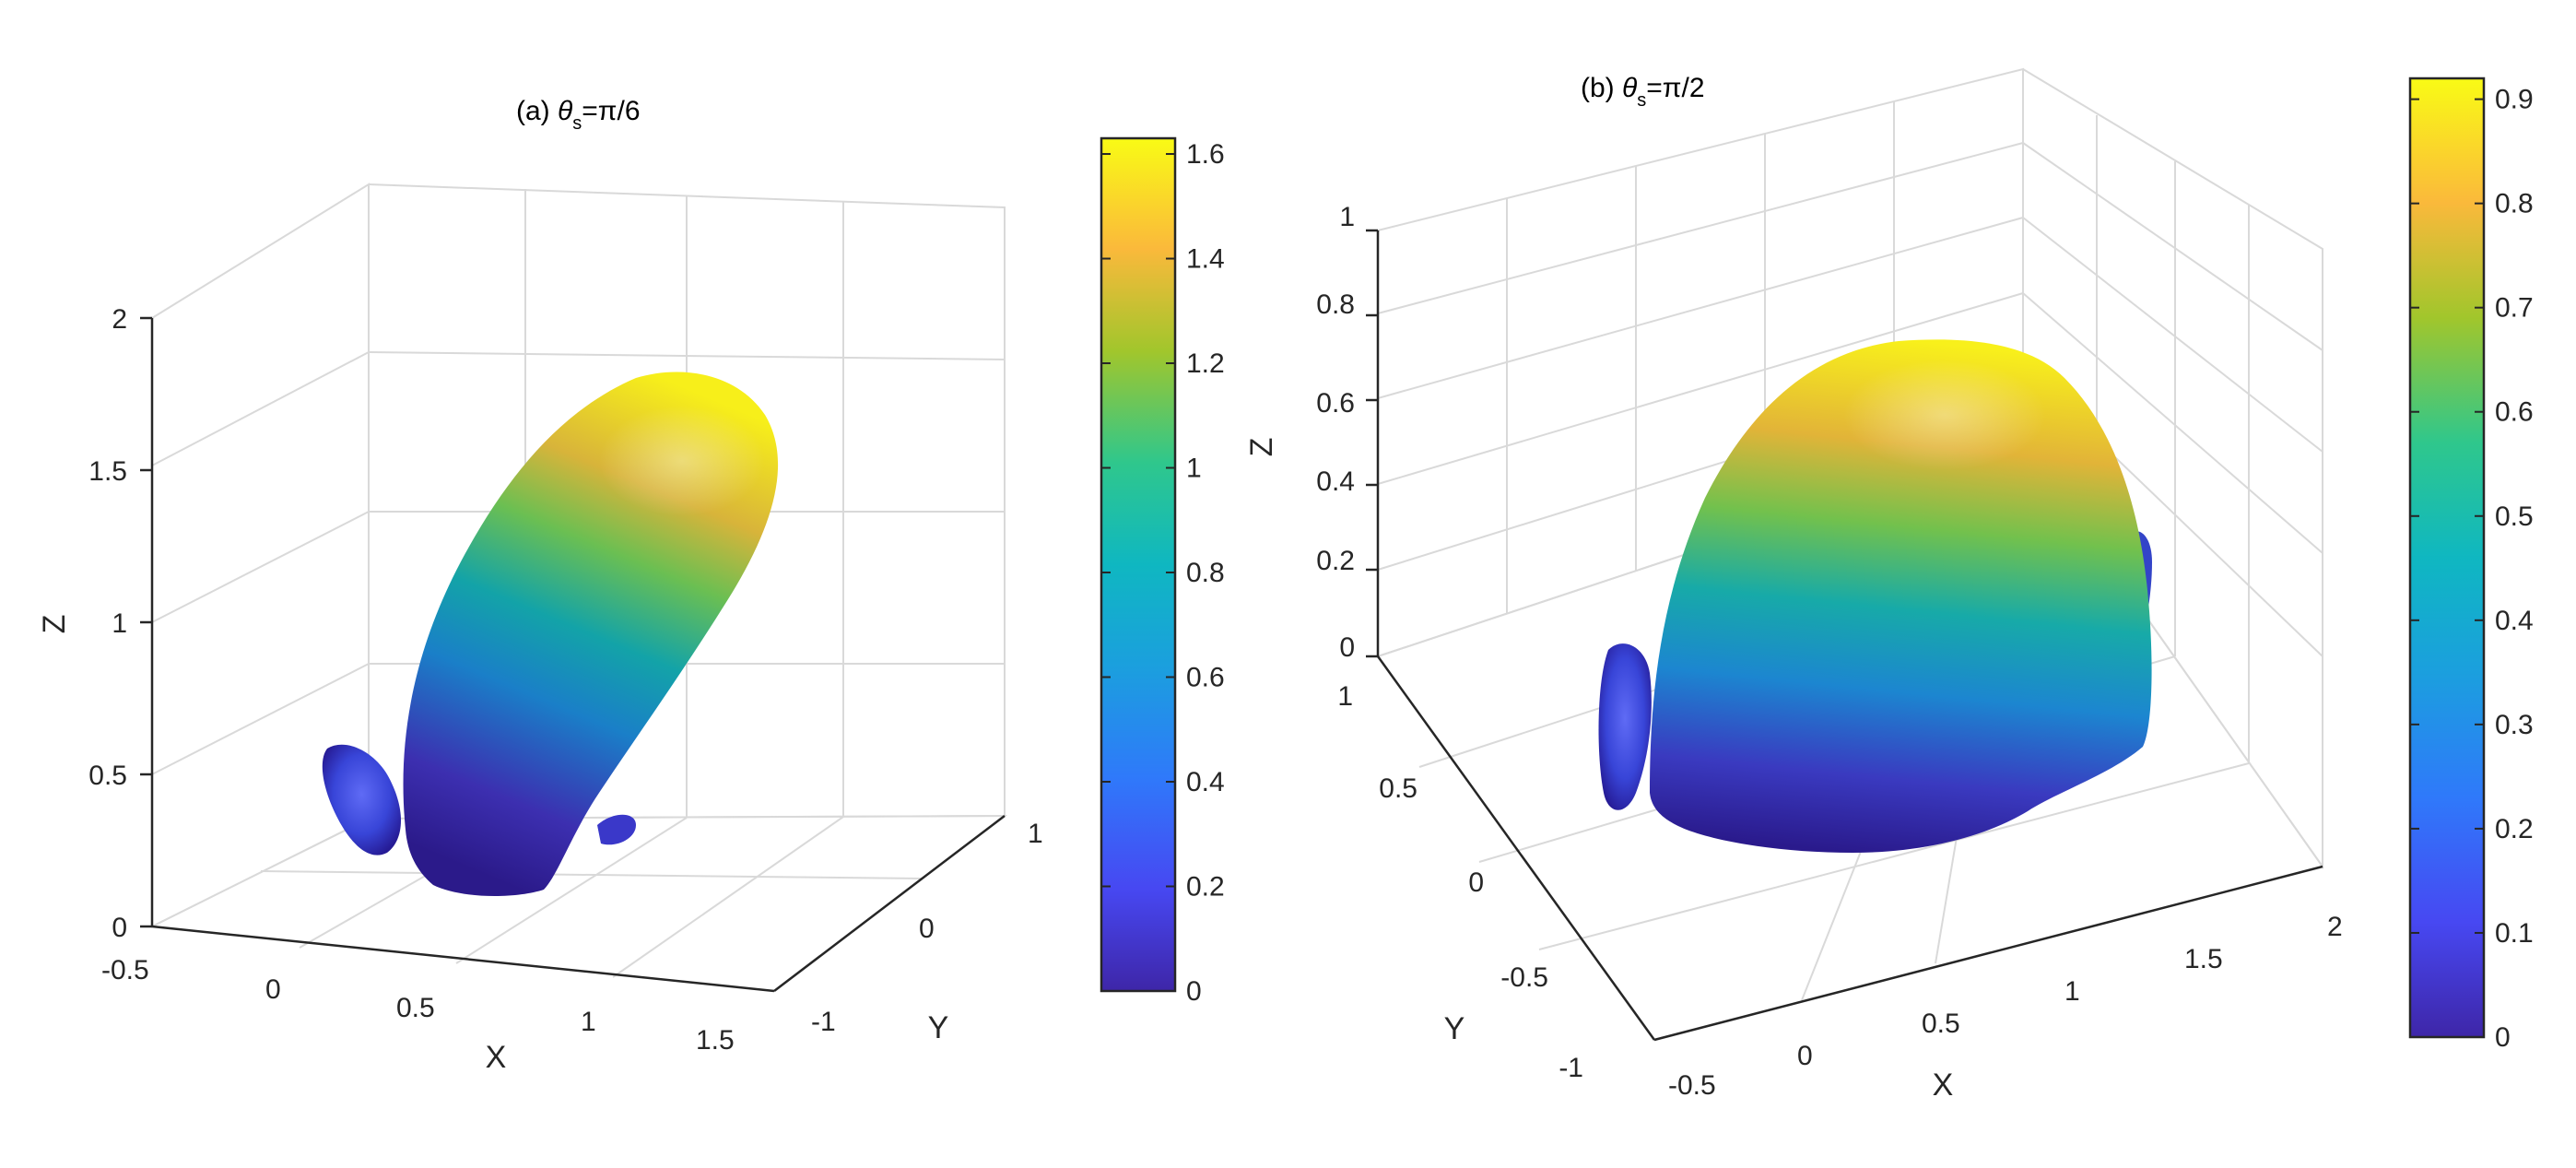 This screenshot has width=2576, height=1168. Describe the element at coordinates (2005, 1006) in the screenshot. I see `panel-b-x-ticks: -0.5 0 0.5 1 1.5 2` at that location.